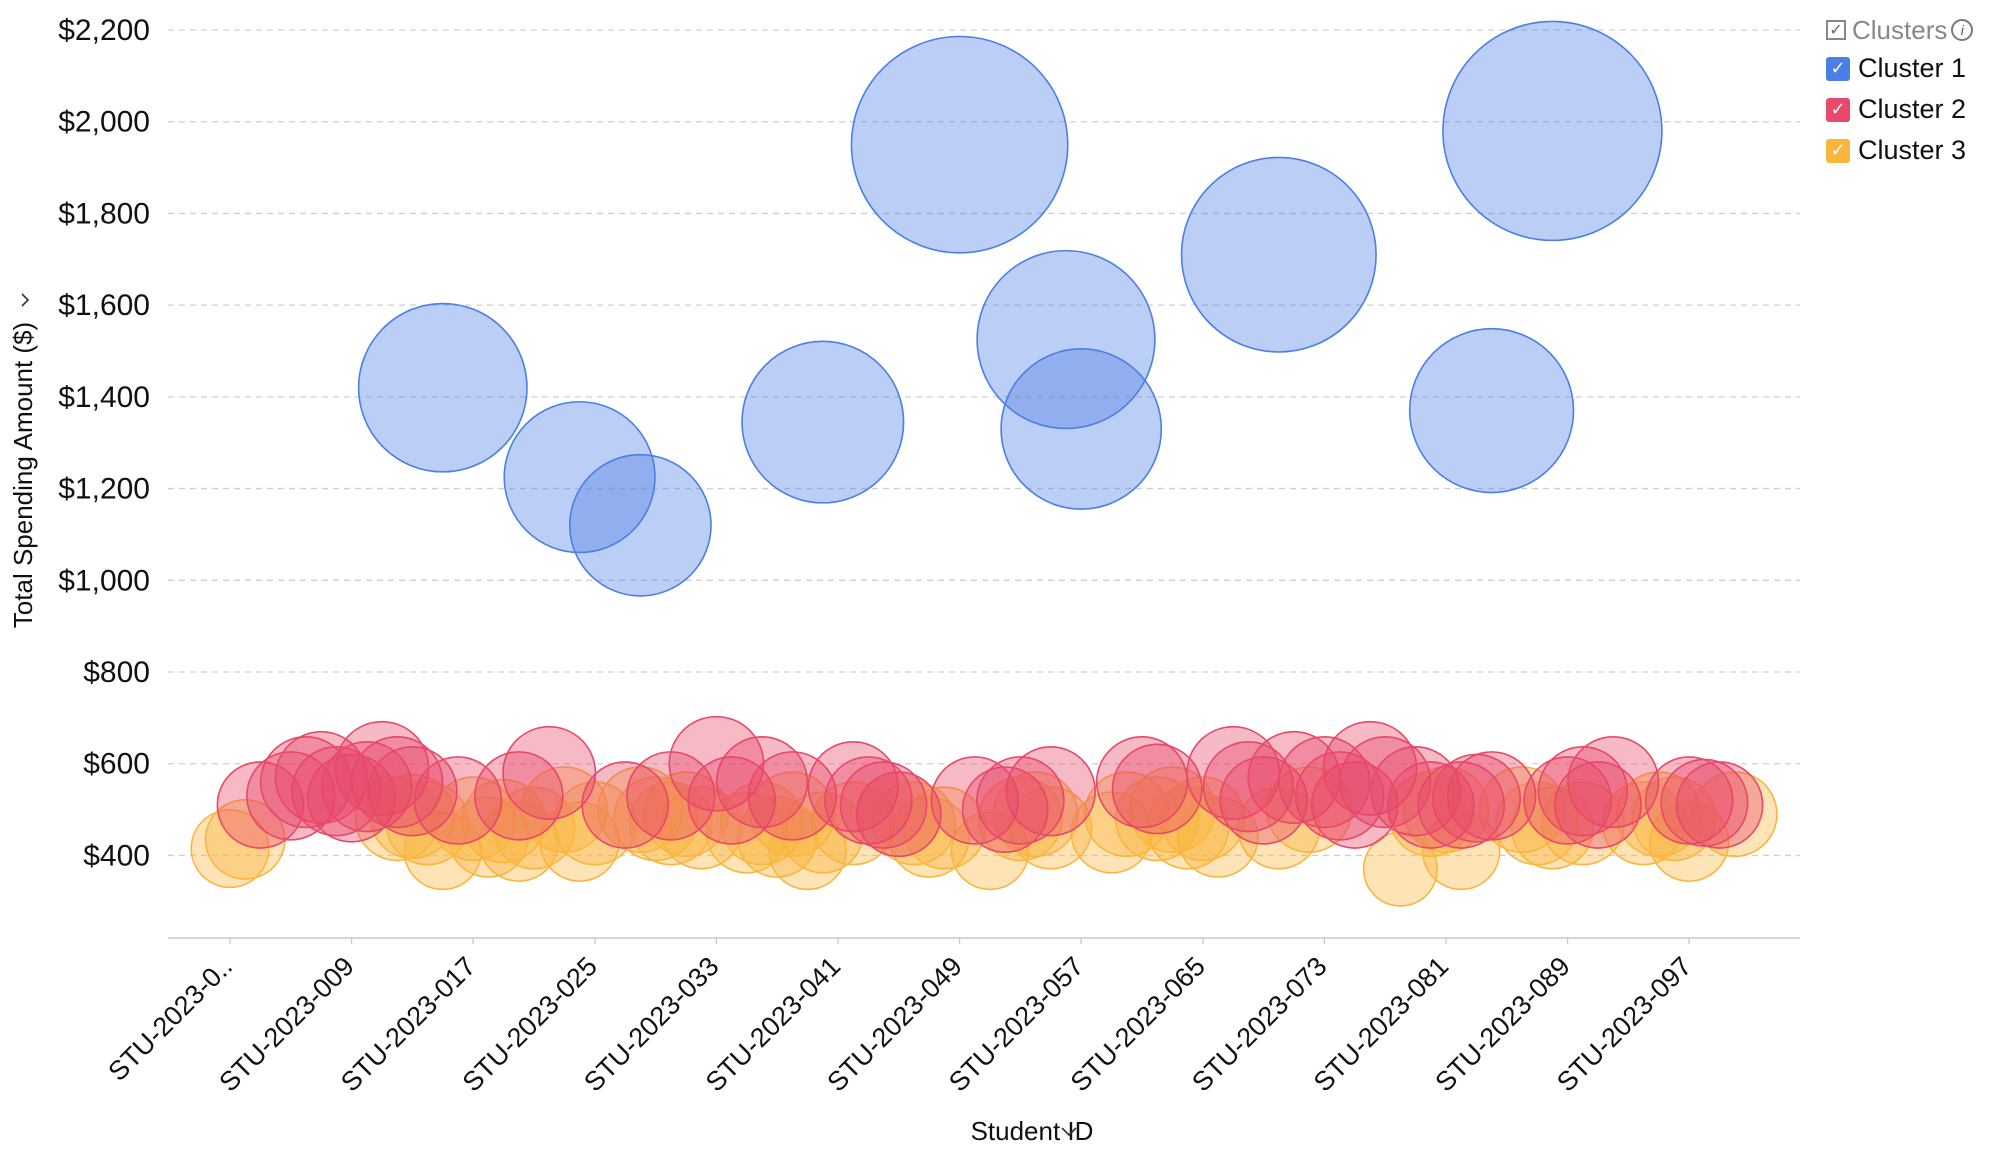 The height and width of the screenshot is (1154, 1992). I want to click on y-tick-label: $1,800, so click(104, 213).